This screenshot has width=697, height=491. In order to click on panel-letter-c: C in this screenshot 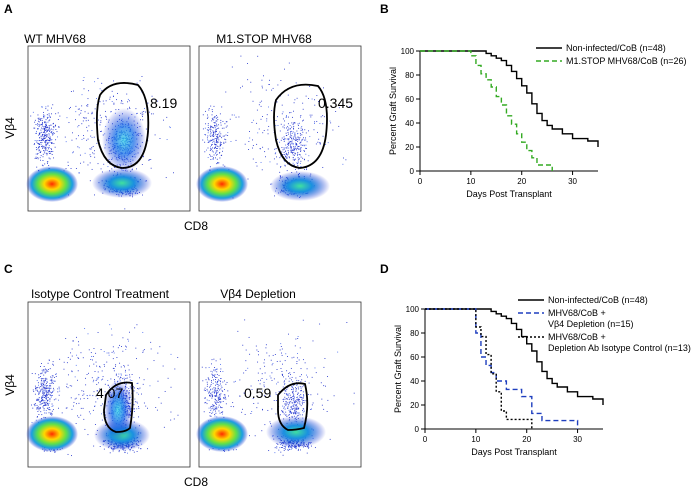, I will do `click(8, 269)`.